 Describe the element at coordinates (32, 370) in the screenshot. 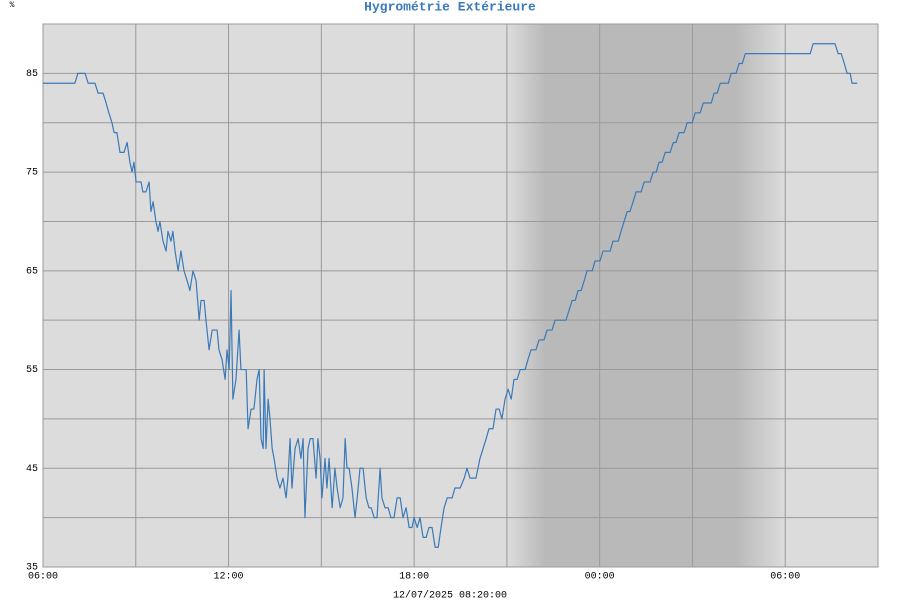

I see `y-tick-label: 55` at that location.